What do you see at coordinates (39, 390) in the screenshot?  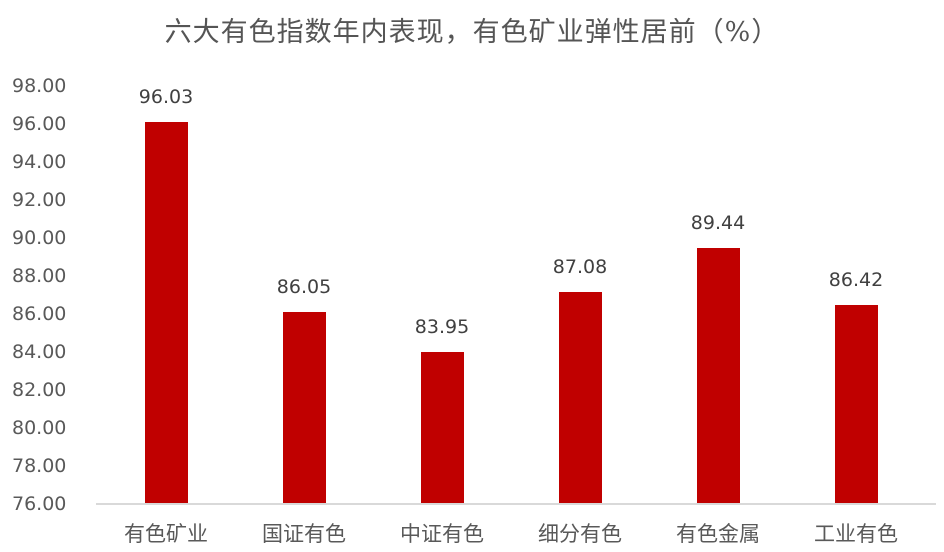 I see `y-tick: 82.00` at bounding box center [39, 390].